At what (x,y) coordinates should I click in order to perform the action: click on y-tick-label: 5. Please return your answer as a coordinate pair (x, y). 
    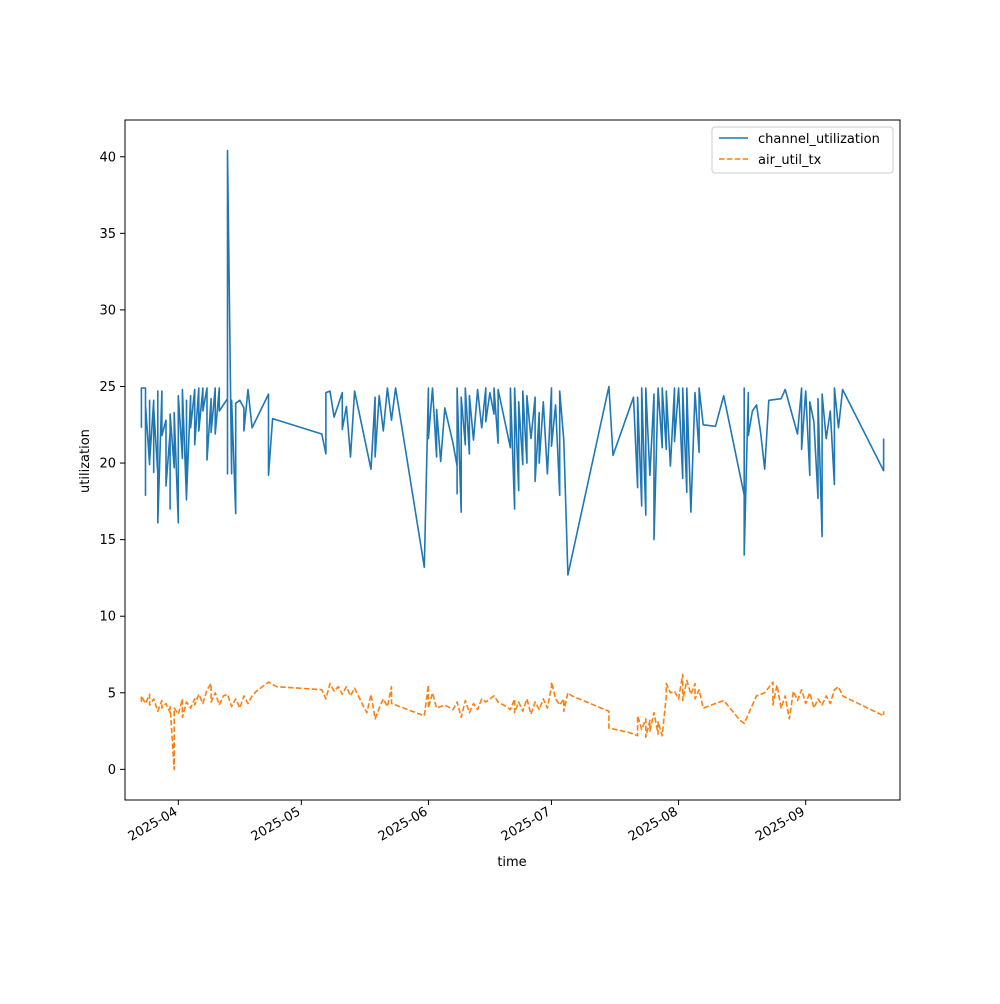
    Looking at the image, I should click on (112, 693).